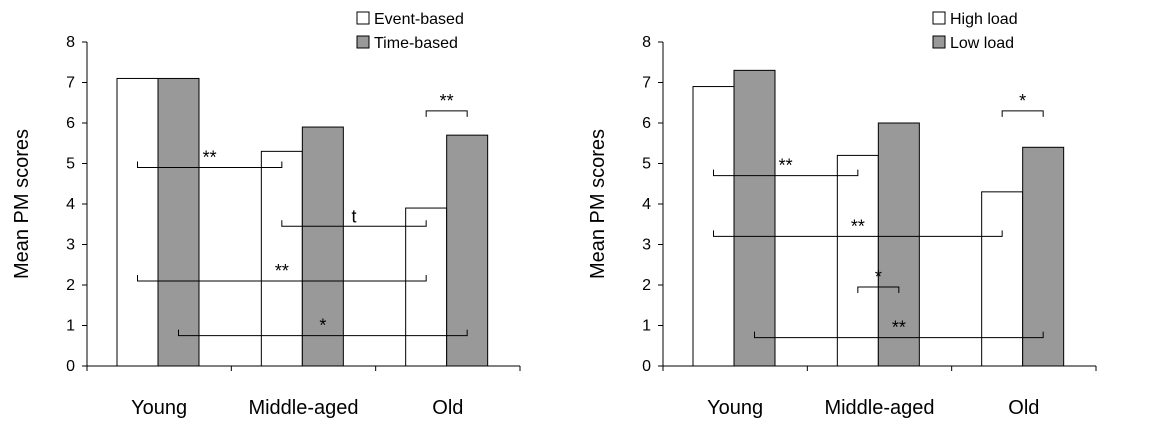  Describe the element at coordinates (982, 43) in the screenshot. I see `legend-label-1: Low load` at that location.